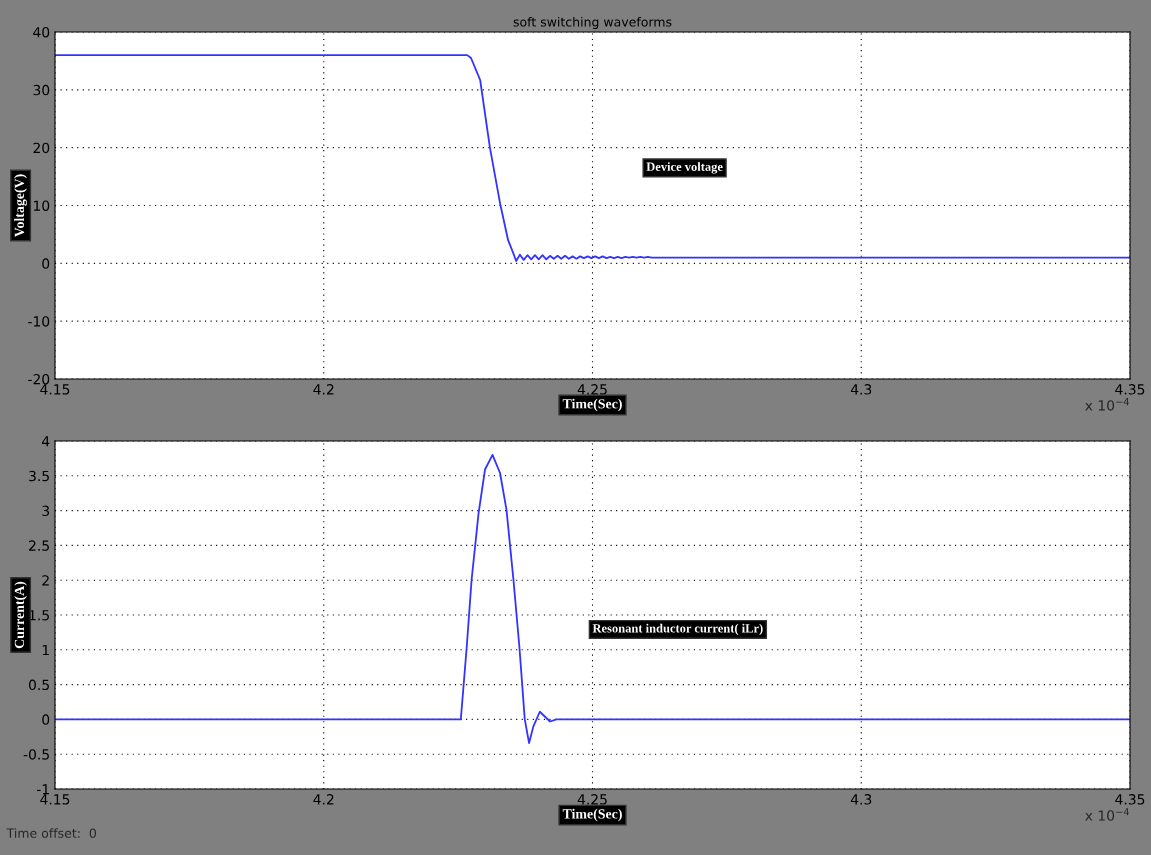  Describe the element at coordinates (45, 441) in the screenshot. I see `y-tick-label: 4` at that location.